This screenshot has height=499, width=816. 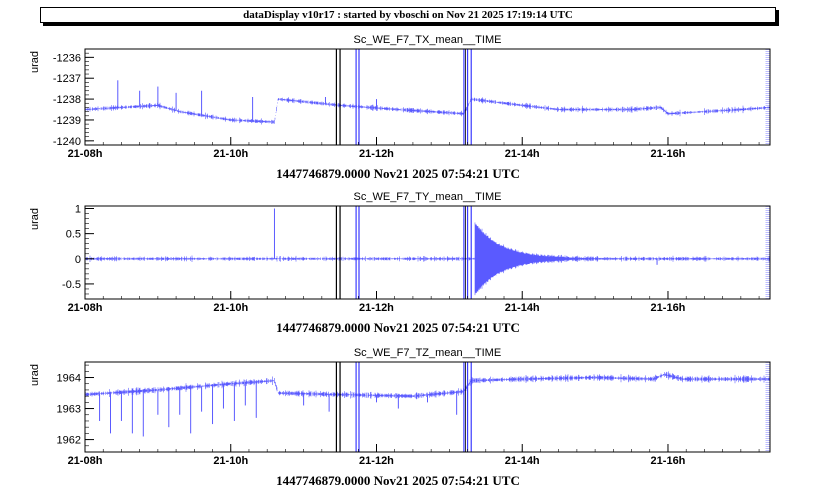 What do you see at coordinates (67, 79) in the screenshot?
I see `y-tick-label: -1237` at bounding box center [67, 79].